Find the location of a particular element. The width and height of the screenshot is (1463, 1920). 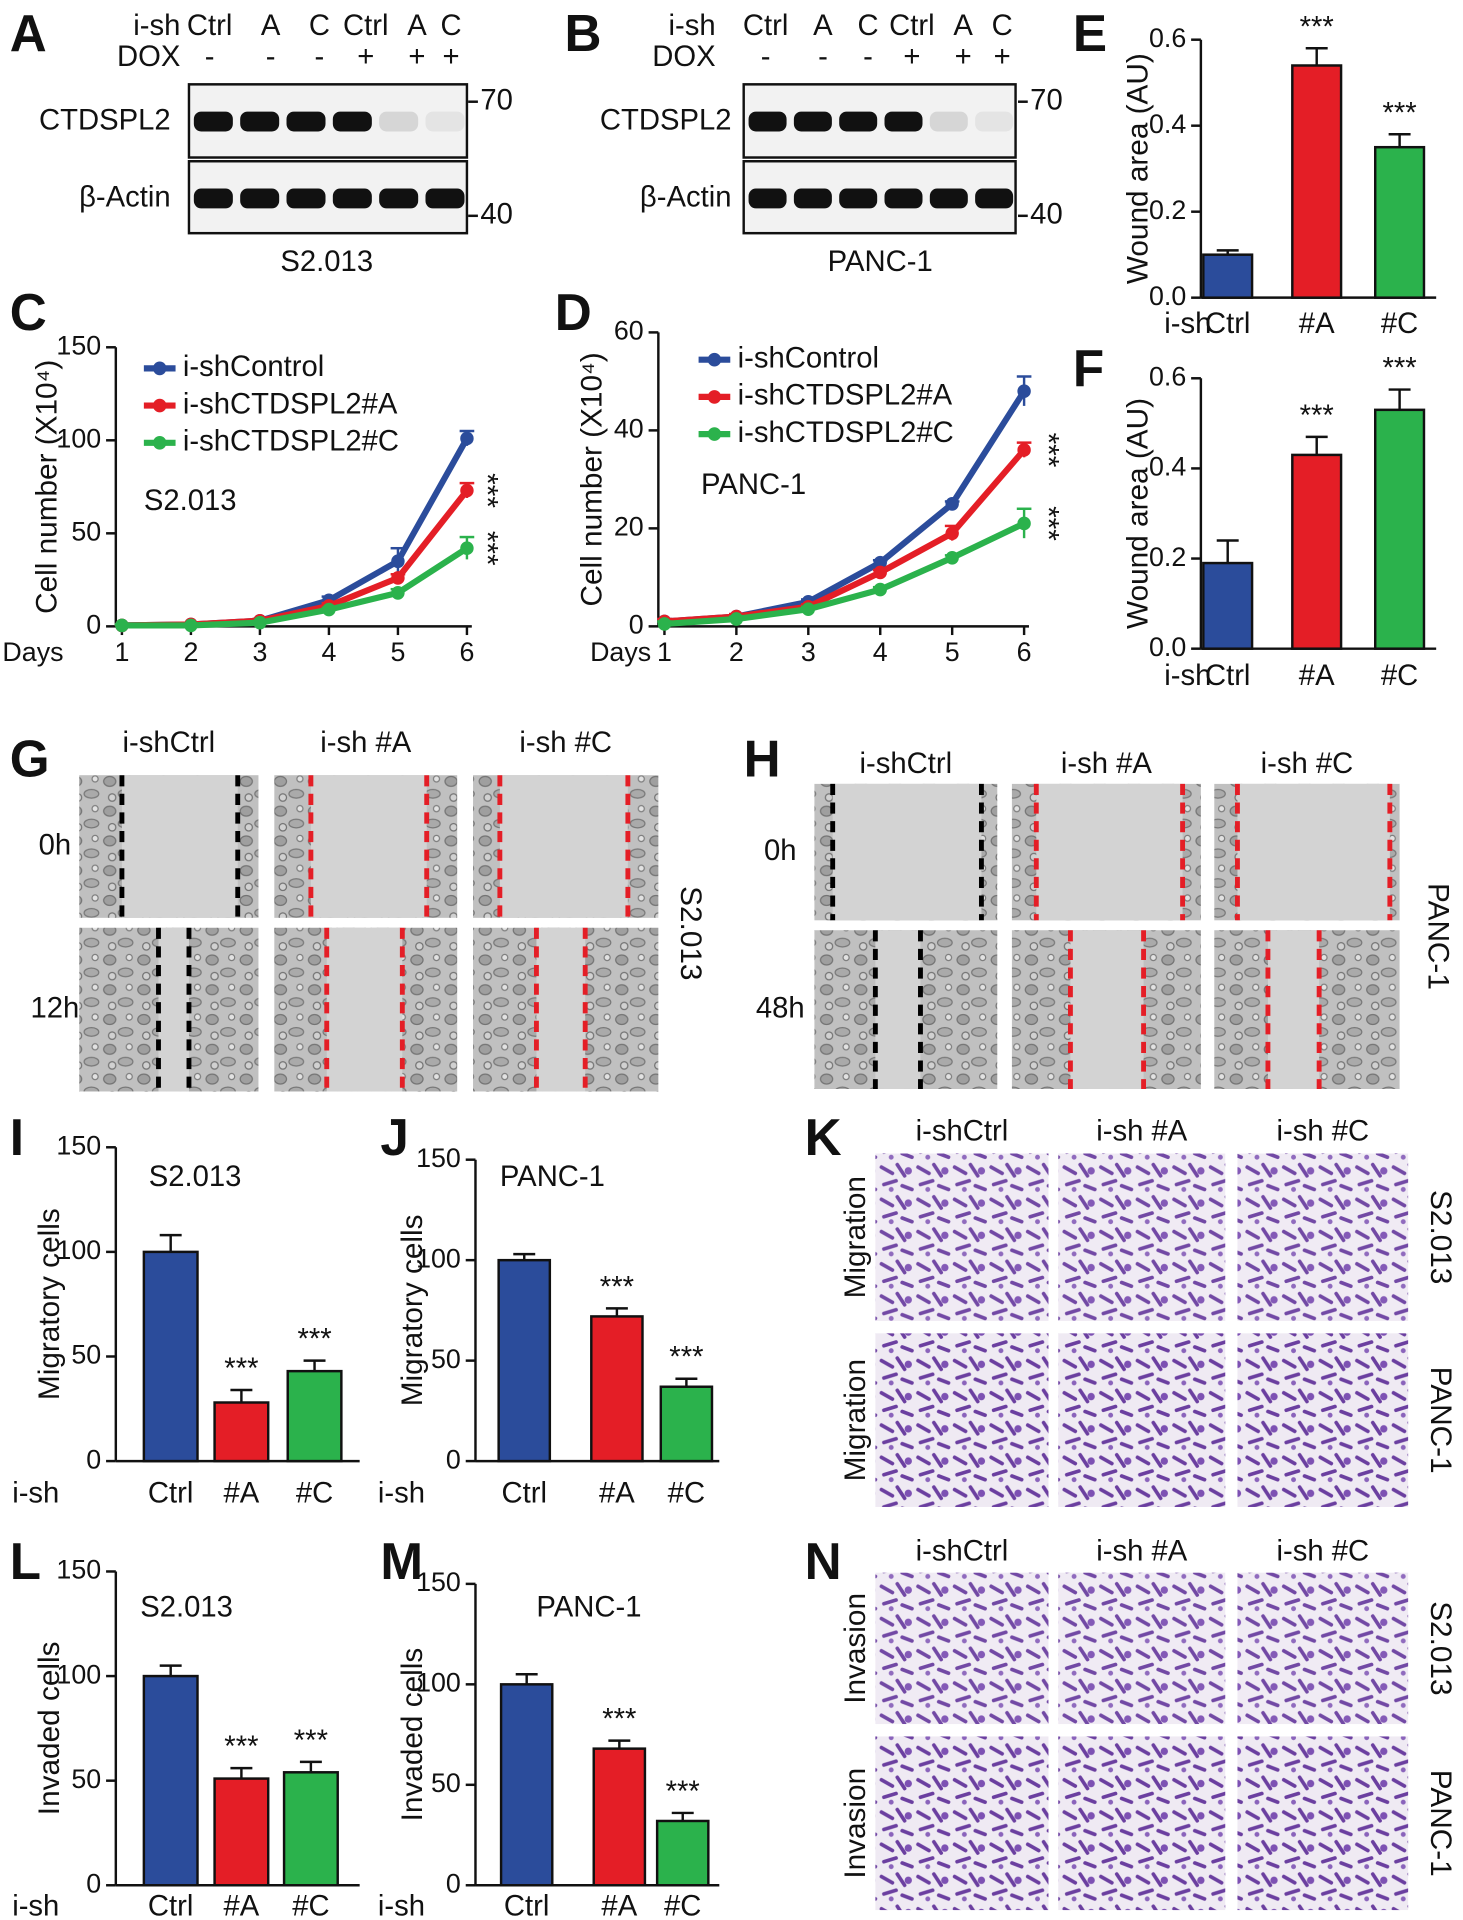

y-tick-label: 60 is located at coordinates (629, 330).